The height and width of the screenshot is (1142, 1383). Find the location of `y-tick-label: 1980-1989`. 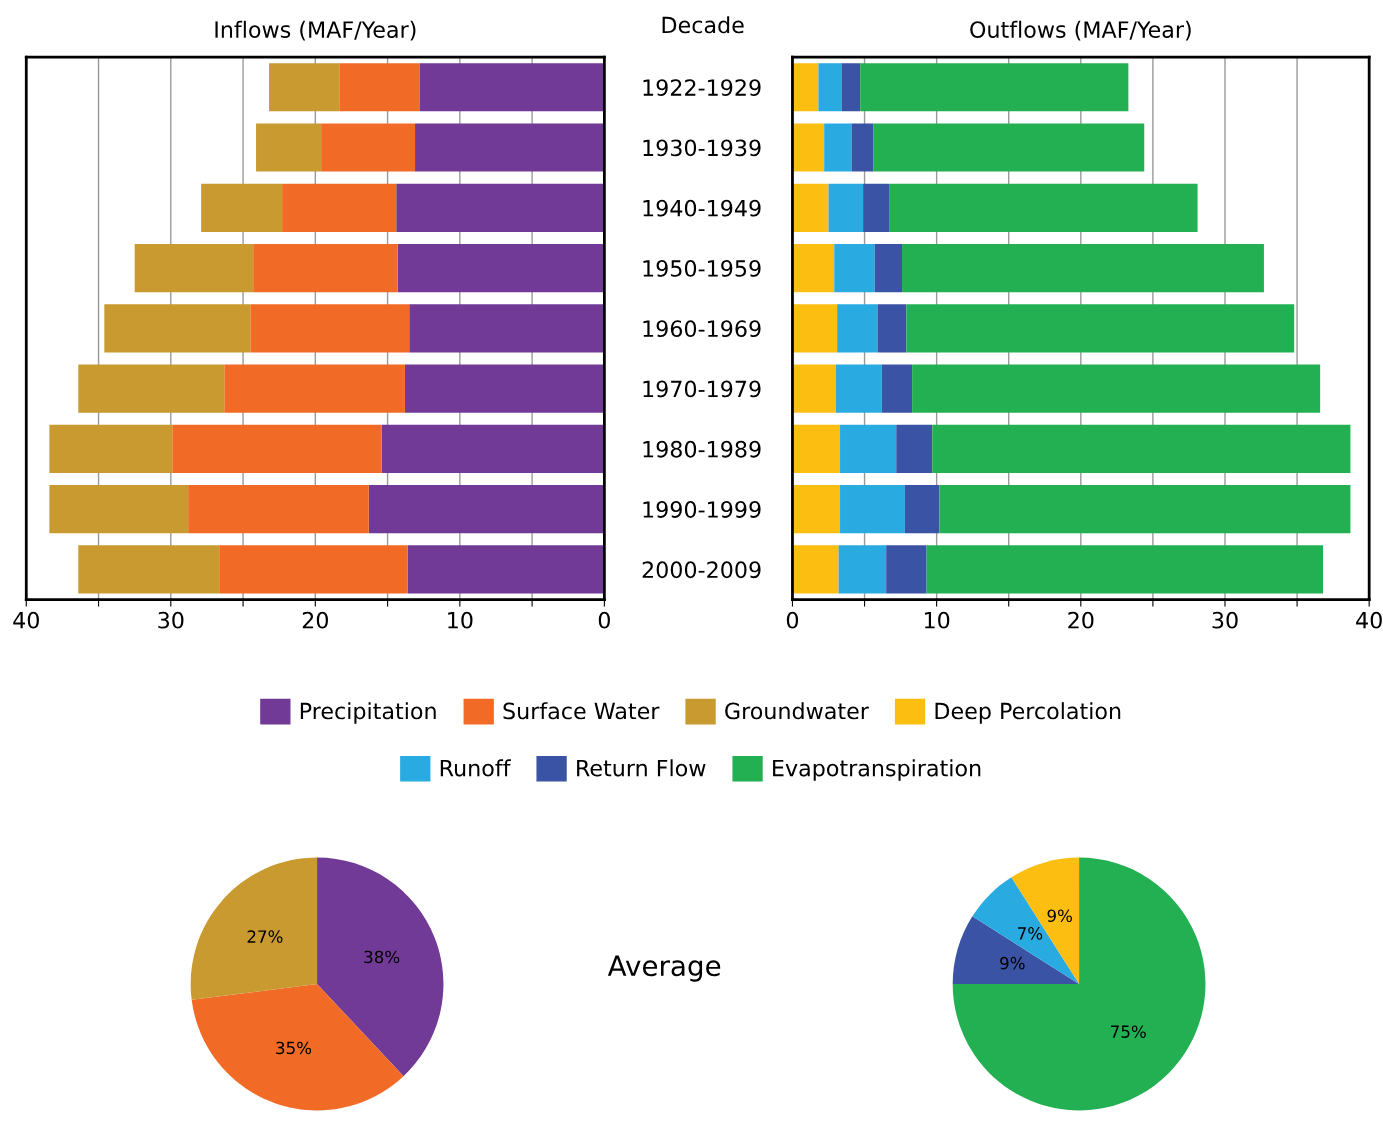

y-tick-label: 1980-1989 is located at coordinates (702, 449).